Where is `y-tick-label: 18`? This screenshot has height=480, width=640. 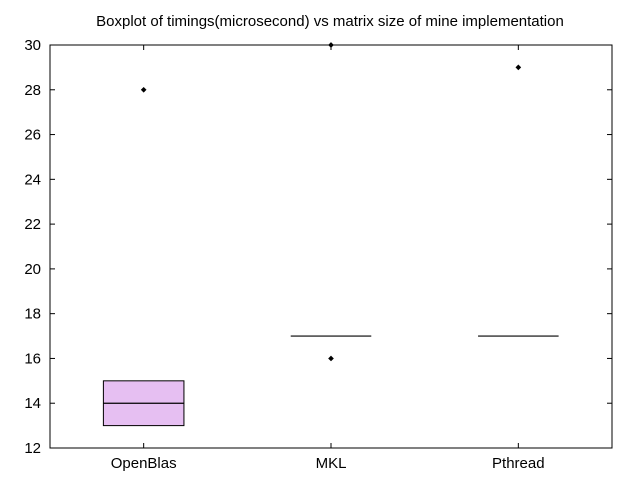 y-tick-label: 18 is located at coordinates (32, 314).